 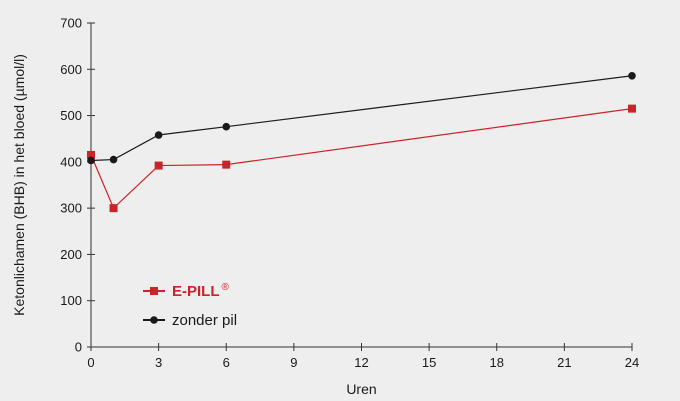 What do you see at coordinates (226, 287) in the screenshot?
I see `registered-mark: ®` at bounding box center [226, 287].